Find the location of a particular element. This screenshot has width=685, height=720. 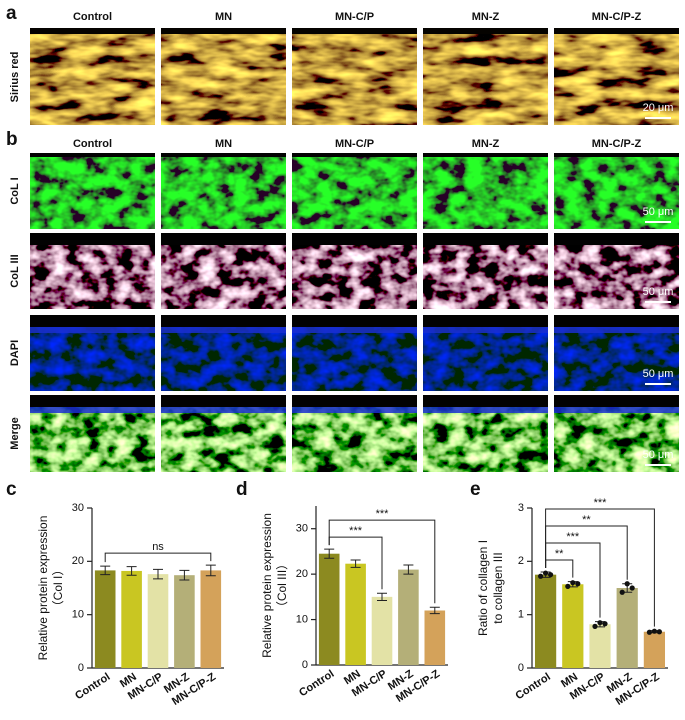

y-axis-label: （Col III） is located at coordinates (282, 585).